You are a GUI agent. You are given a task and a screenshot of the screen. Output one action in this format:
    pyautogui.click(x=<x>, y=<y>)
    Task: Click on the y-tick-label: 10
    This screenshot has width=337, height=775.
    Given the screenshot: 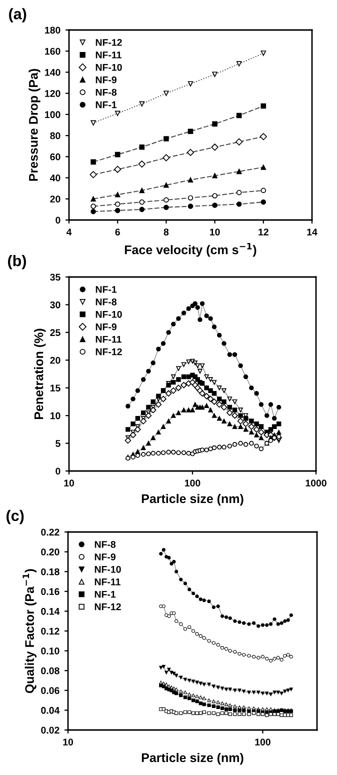 What is the action you would take?
    pyautogui.click(x=55, y=416)
    